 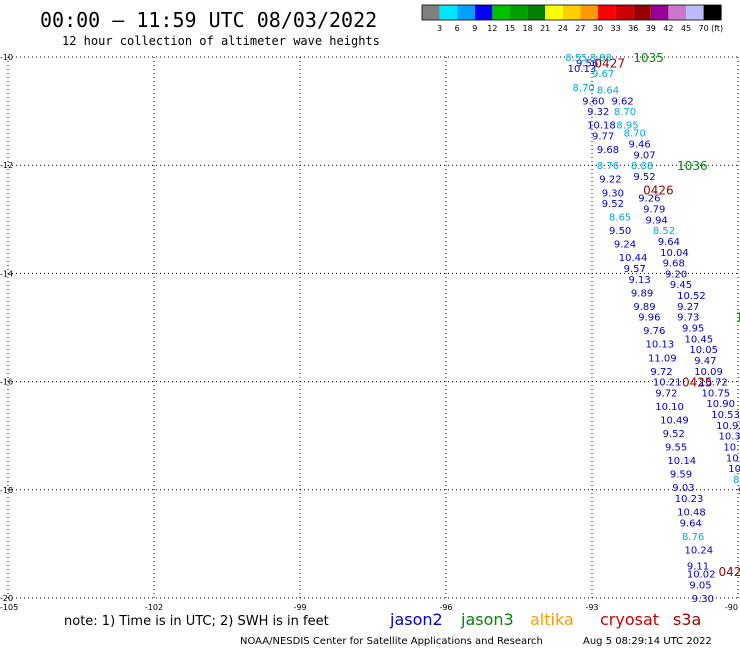 What do you see at coordinates (587, 63) in the screenshot?
I see `swh-value-label: 9.56` at bounding box center [587, 63].